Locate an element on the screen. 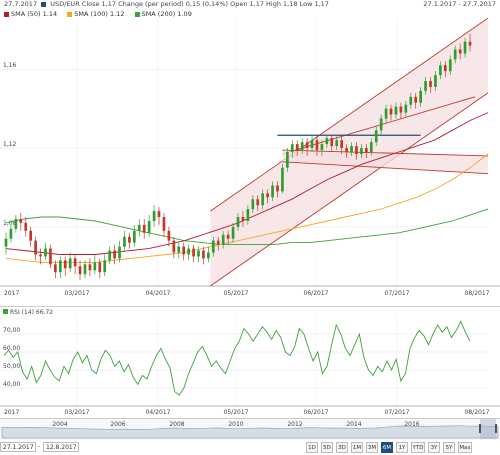 This screenshot has height=455, width=500. rsi-legend-swatch is located at coordinates (5, 311).